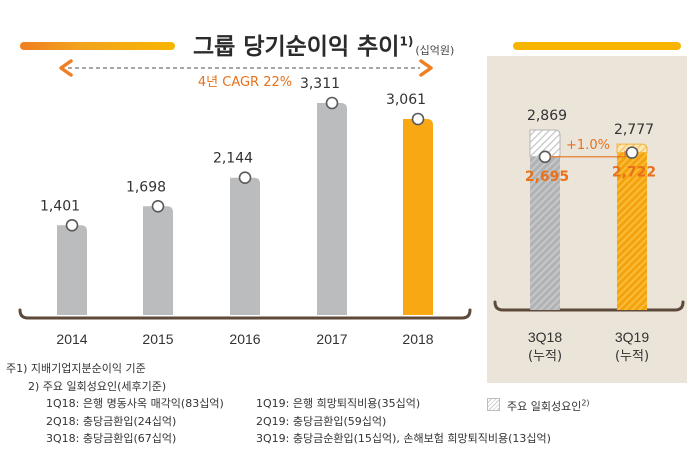  What do you see at coordinates (545, 337) in the screenshot?
I see `x-tick-label: 3Q18` at bounding box center [545, 337].